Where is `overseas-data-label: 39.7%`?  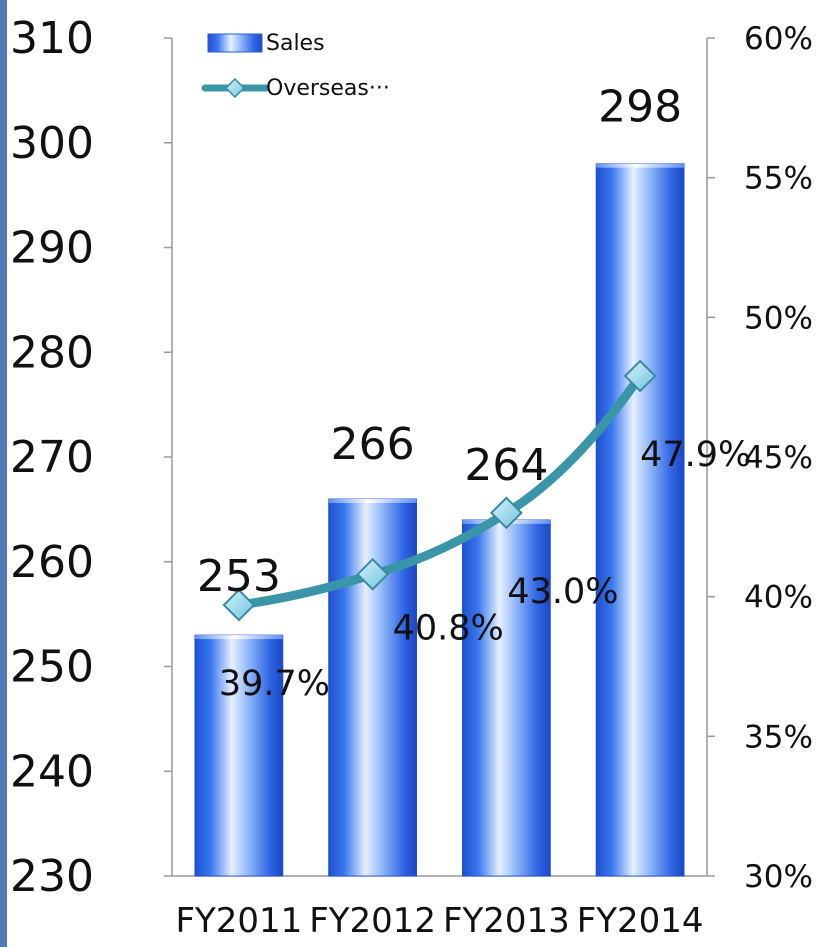 overseas-data-label: 39.7% is located at coordinates (274, 684).